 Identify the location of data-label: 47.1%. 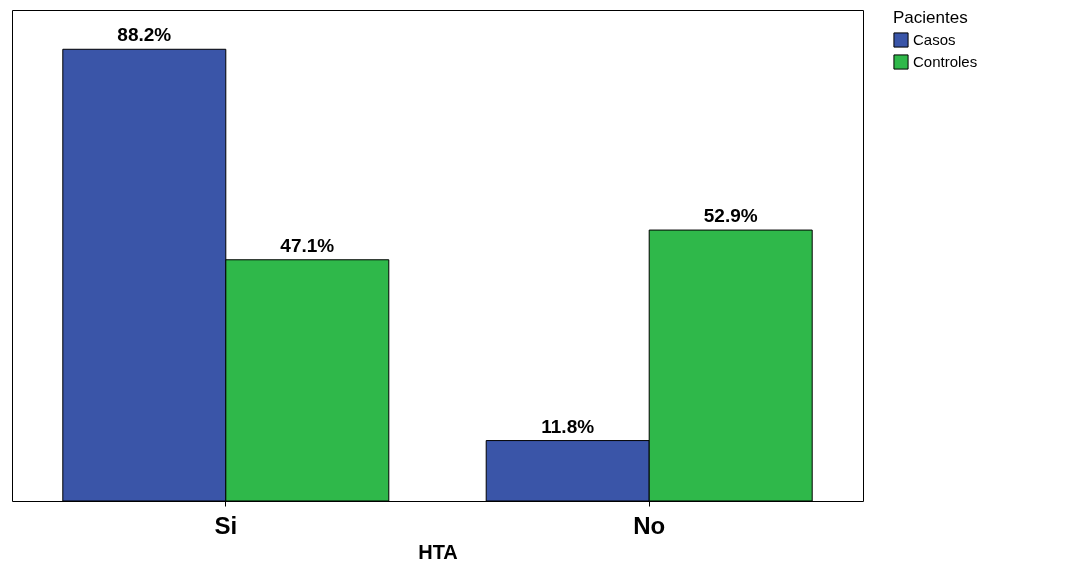
(307, 245).